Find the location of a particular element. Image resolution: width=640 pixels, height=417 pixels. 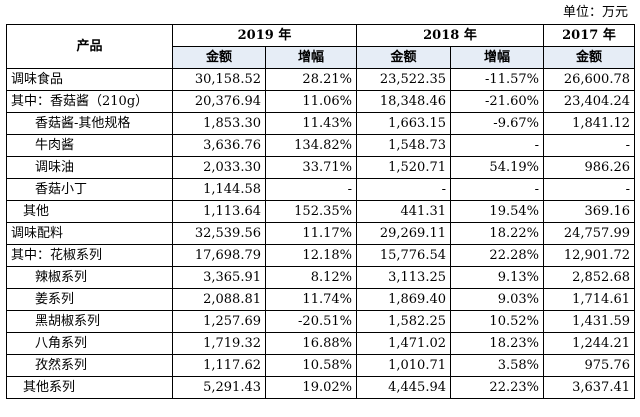

cell-amount-2019: 17,698.79 is located at coordinates (219, 255).